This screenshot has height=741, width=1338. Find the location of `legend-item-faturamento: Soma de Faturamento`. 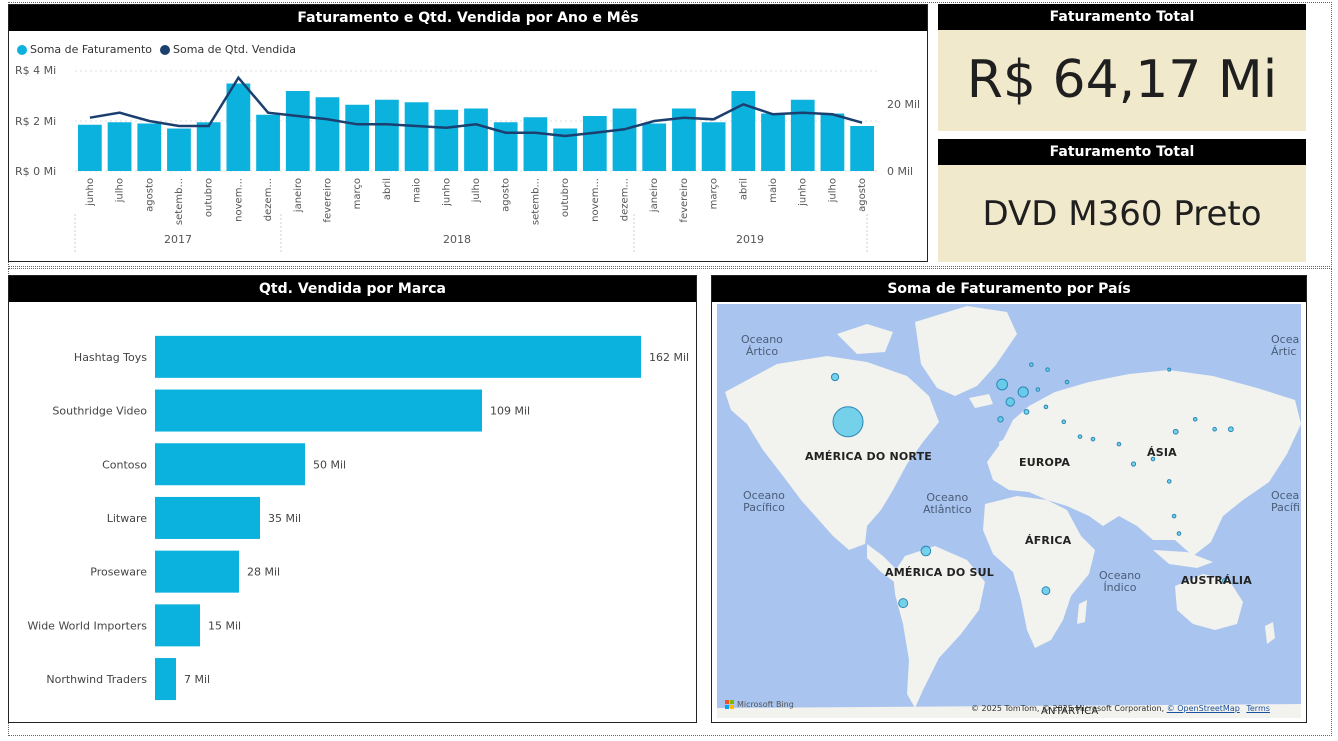

legend-item-faturamento: Soma de Faturamento is located at coordinates (84, 49).